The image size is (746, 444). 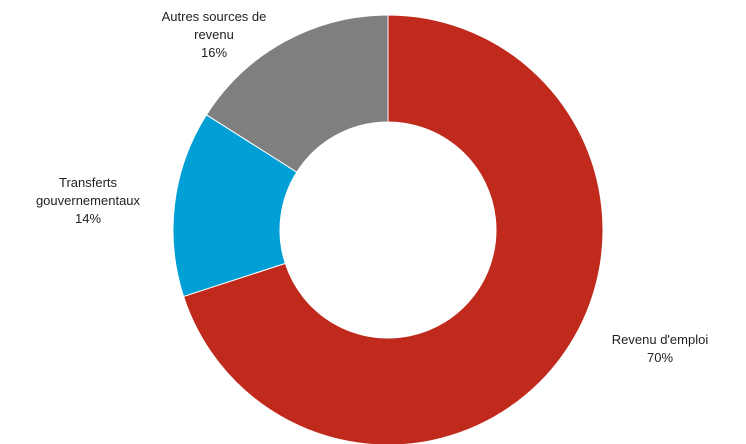 I want to click on slice-value-label: 70%, so click(x=660, y=357).